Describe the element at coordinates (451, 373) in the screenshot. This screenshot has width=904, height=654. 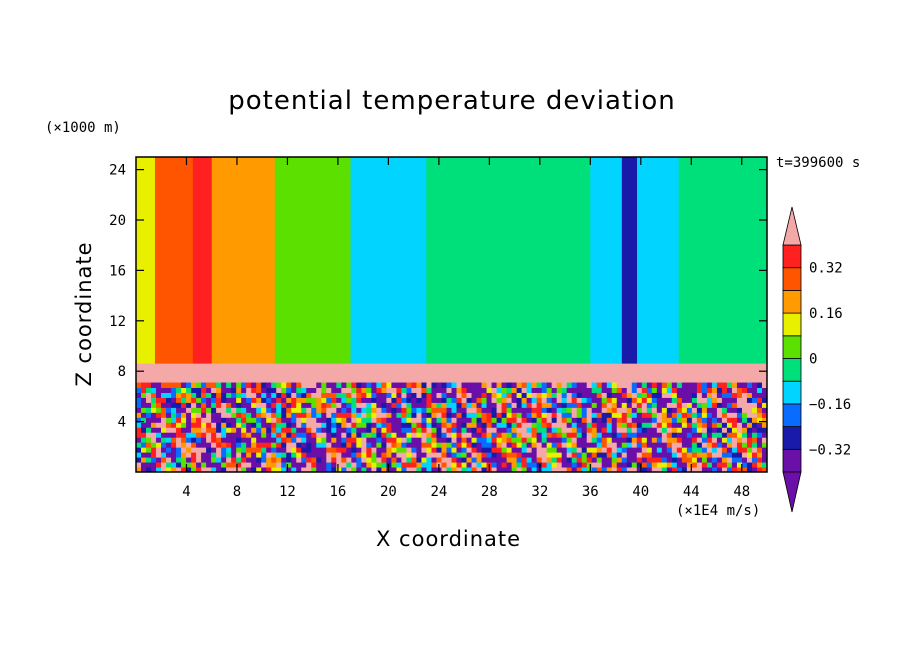
I see `inversion-band` at that location.